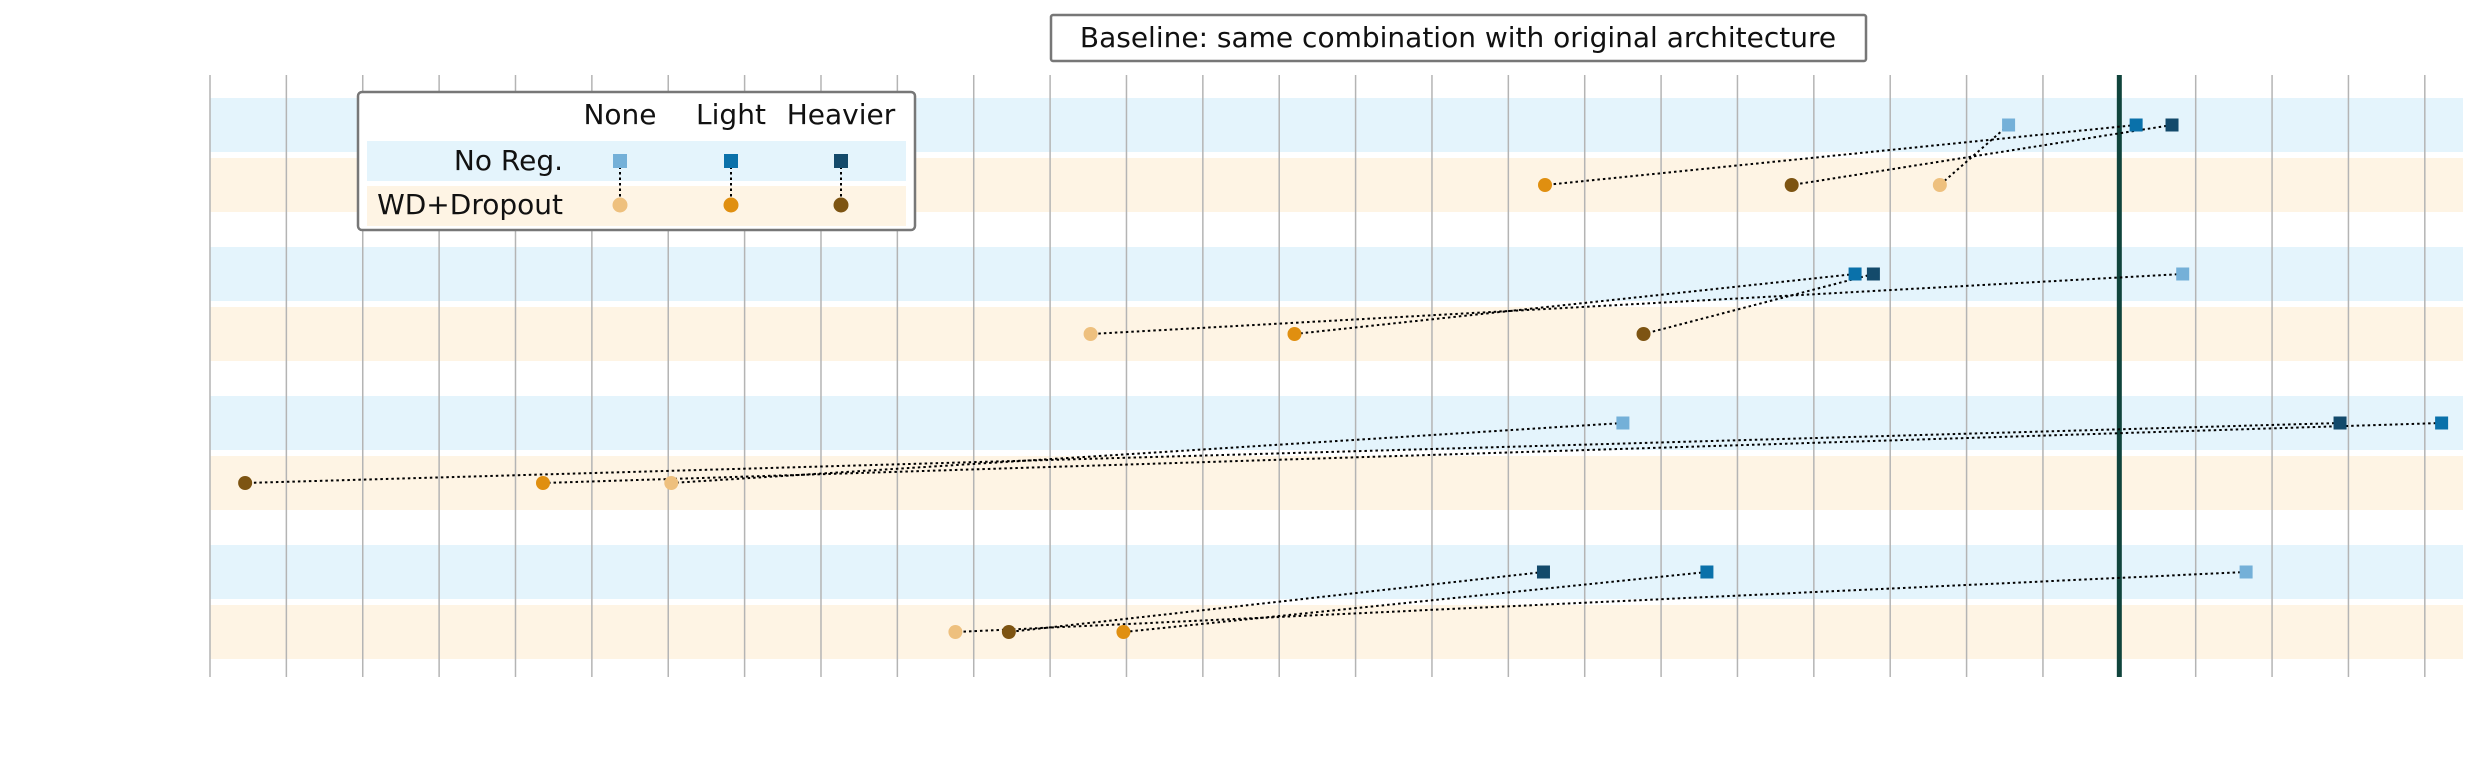 This screenshot has width=2474, height=761. Describe the element at coordinates (470, 204) in the screenshot. I see `legend-row-wd: WD+Dropout` at that location.